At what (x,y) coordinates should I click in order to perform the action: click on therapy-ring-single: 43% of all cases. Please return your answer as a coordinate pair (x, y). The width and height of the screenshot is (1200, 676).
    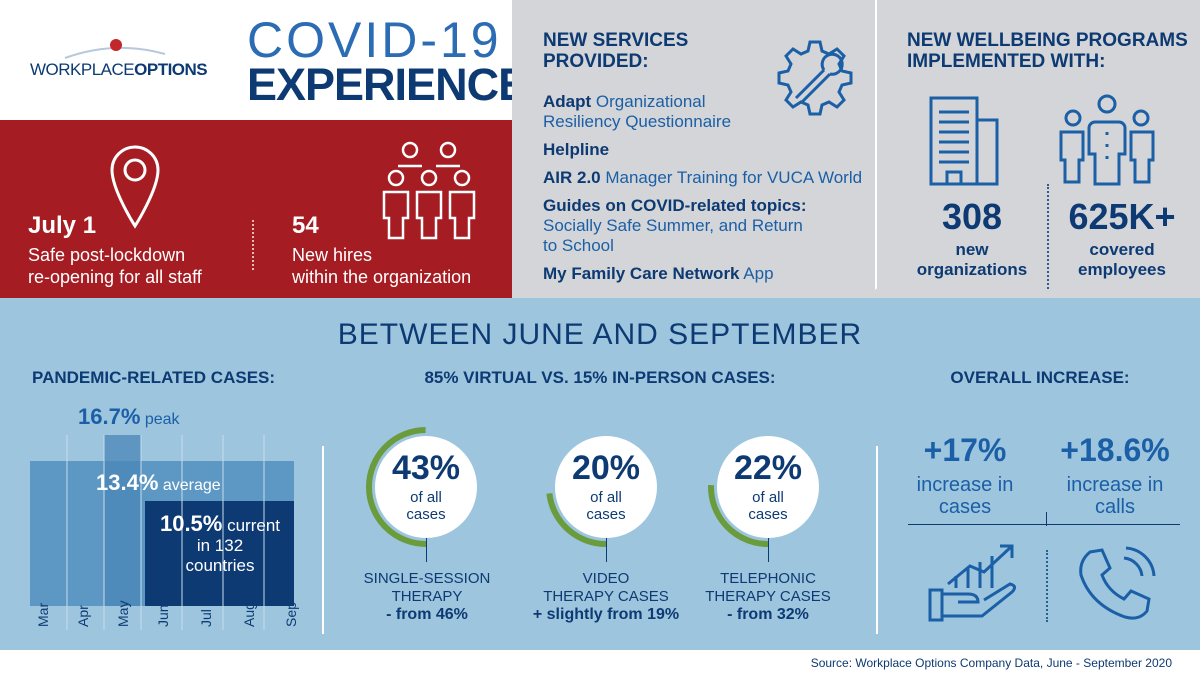
    Looking at the image, I should click on (420, 487).